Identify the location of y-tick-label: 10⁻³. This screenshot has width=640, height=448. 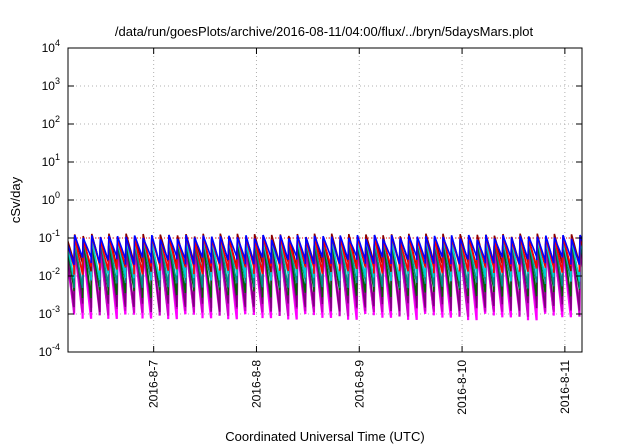
(49, 312).